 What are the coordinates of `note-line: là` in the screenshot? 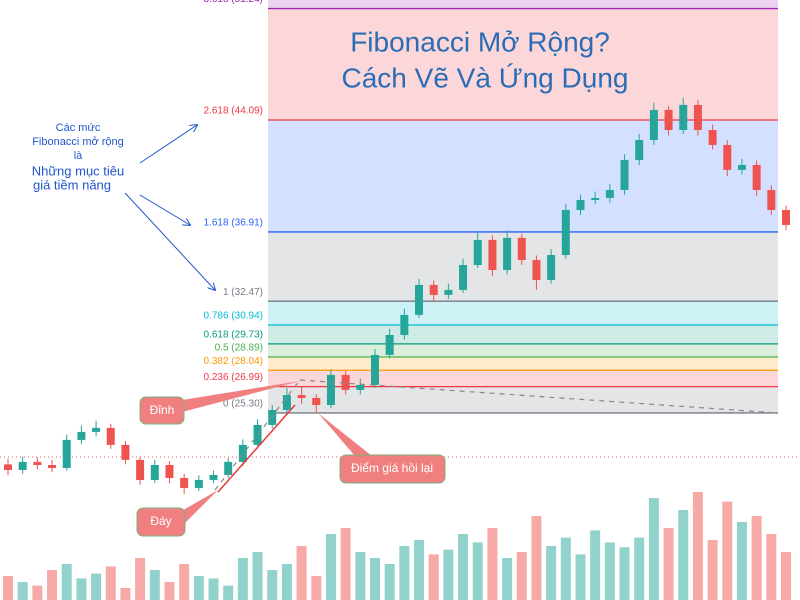 It's located at (78, 156).